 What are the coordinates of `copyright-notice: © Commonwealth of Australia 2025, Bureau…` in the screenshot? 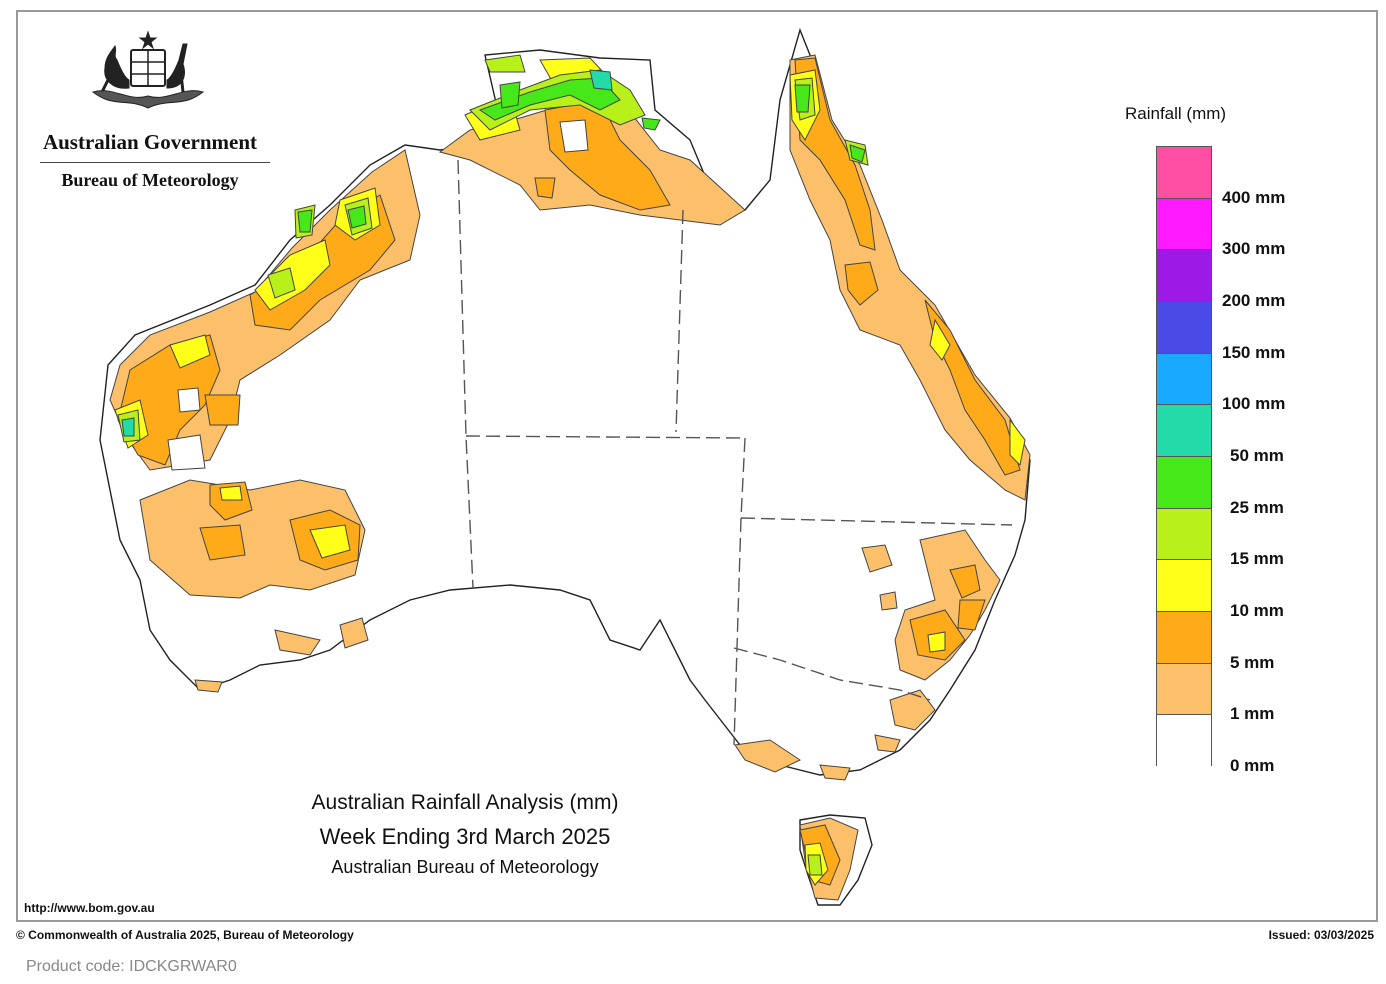 It's located at (185, 935).